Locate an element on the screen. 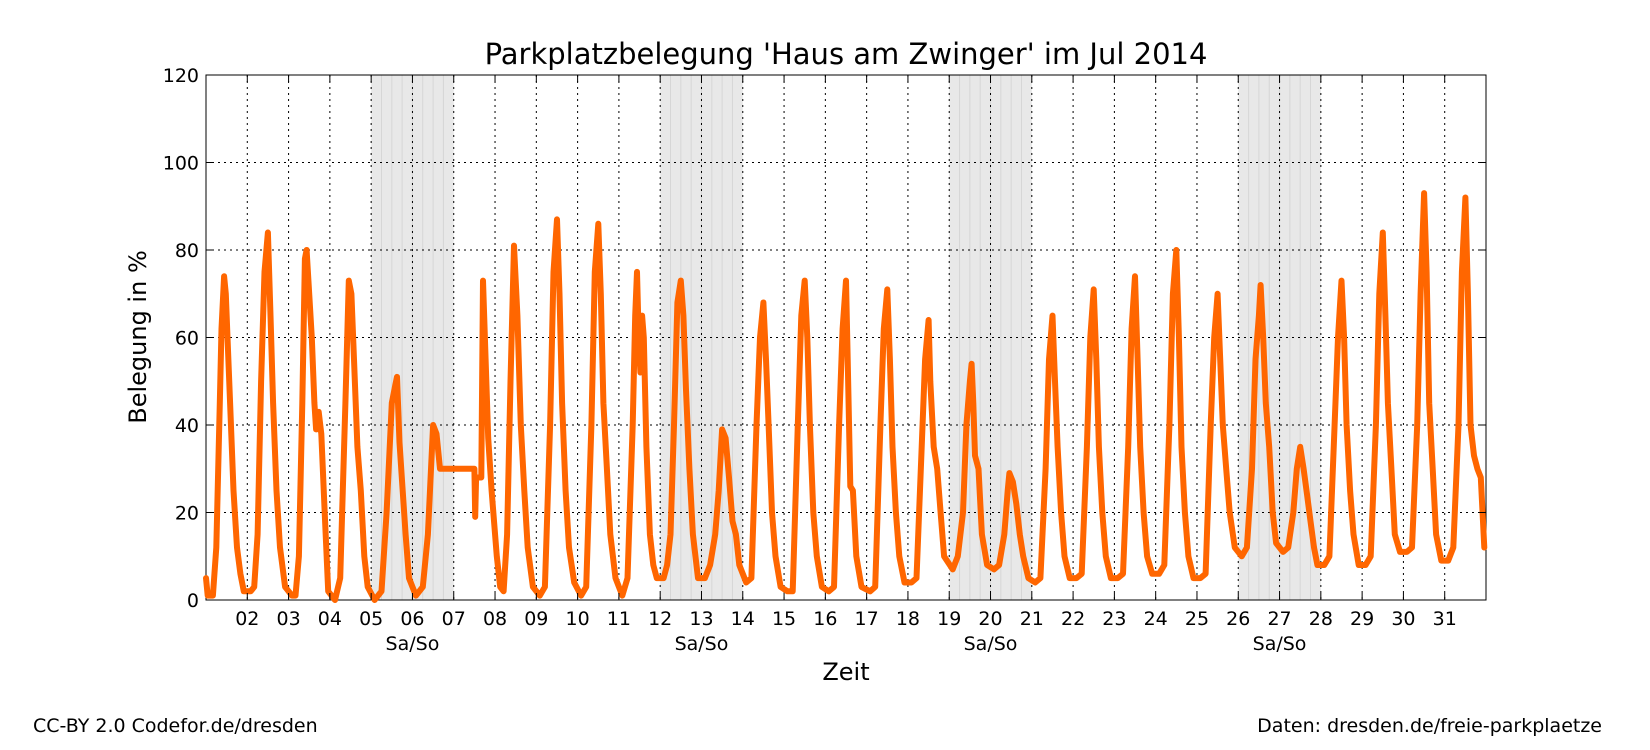 The width and height of the screenshot is (1650, 750). x-tick-label: 31 is located at coordinates (1445, 619).